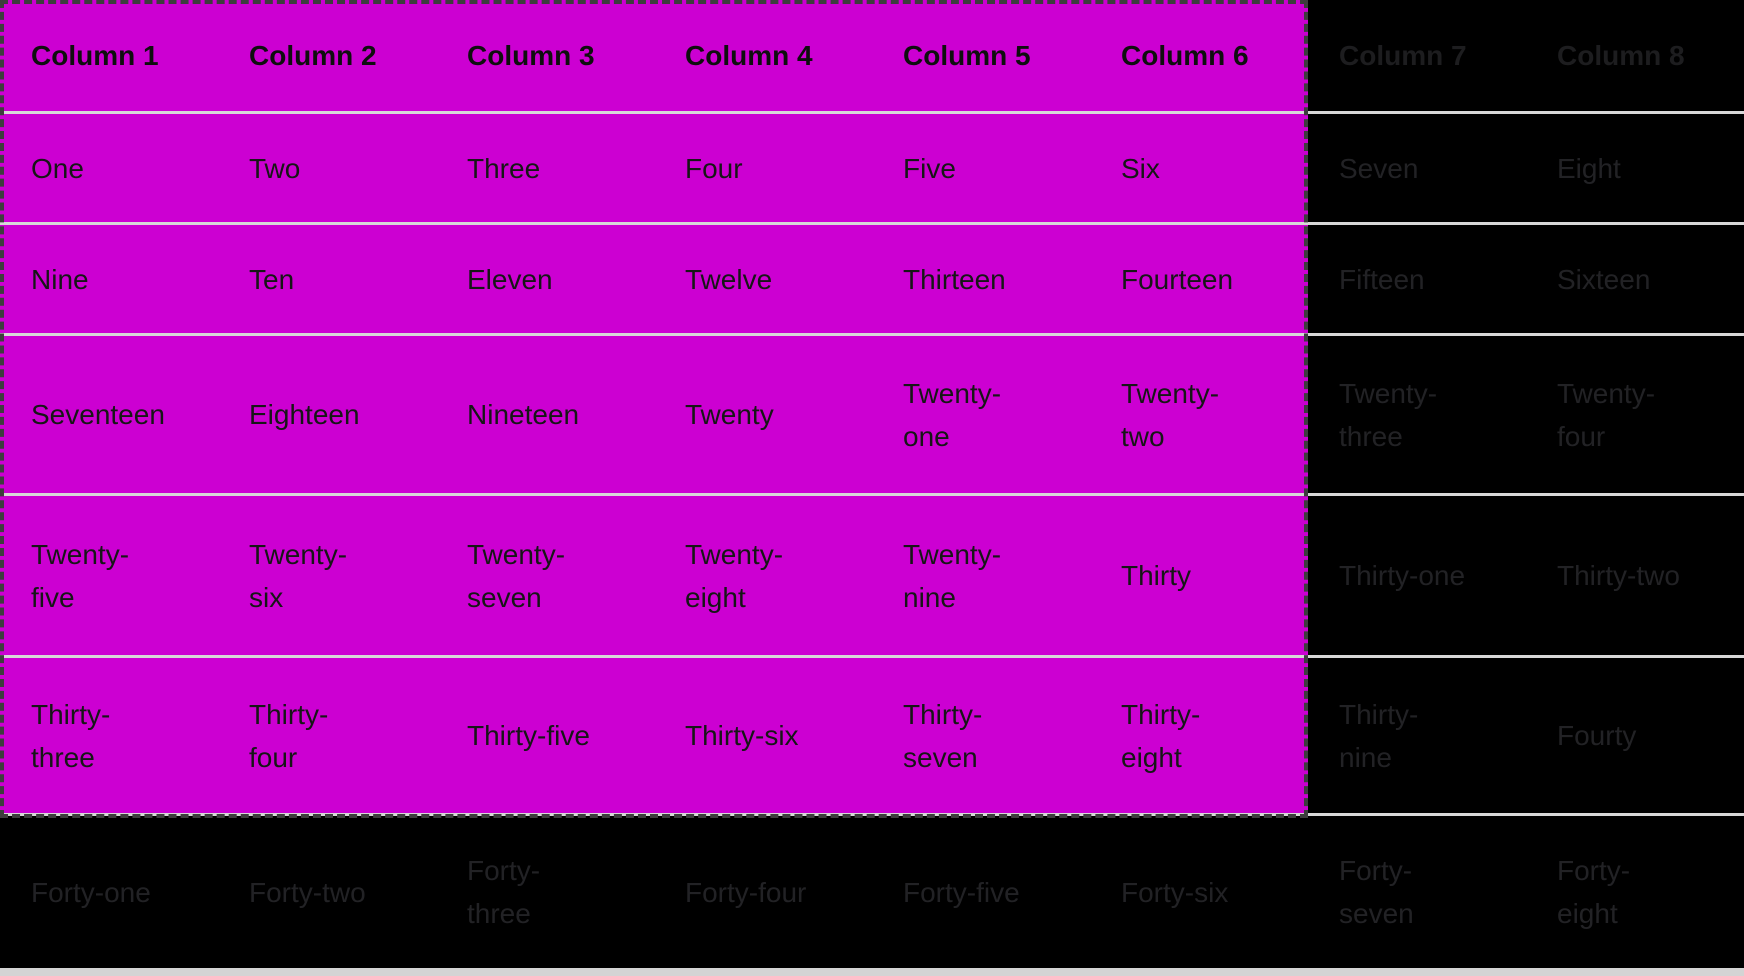 This screenshot has width=1744, height=976. Describe the element at coordinates (1199, 277) in the screenshot. I see `table-cell: Fourteen` at that location.